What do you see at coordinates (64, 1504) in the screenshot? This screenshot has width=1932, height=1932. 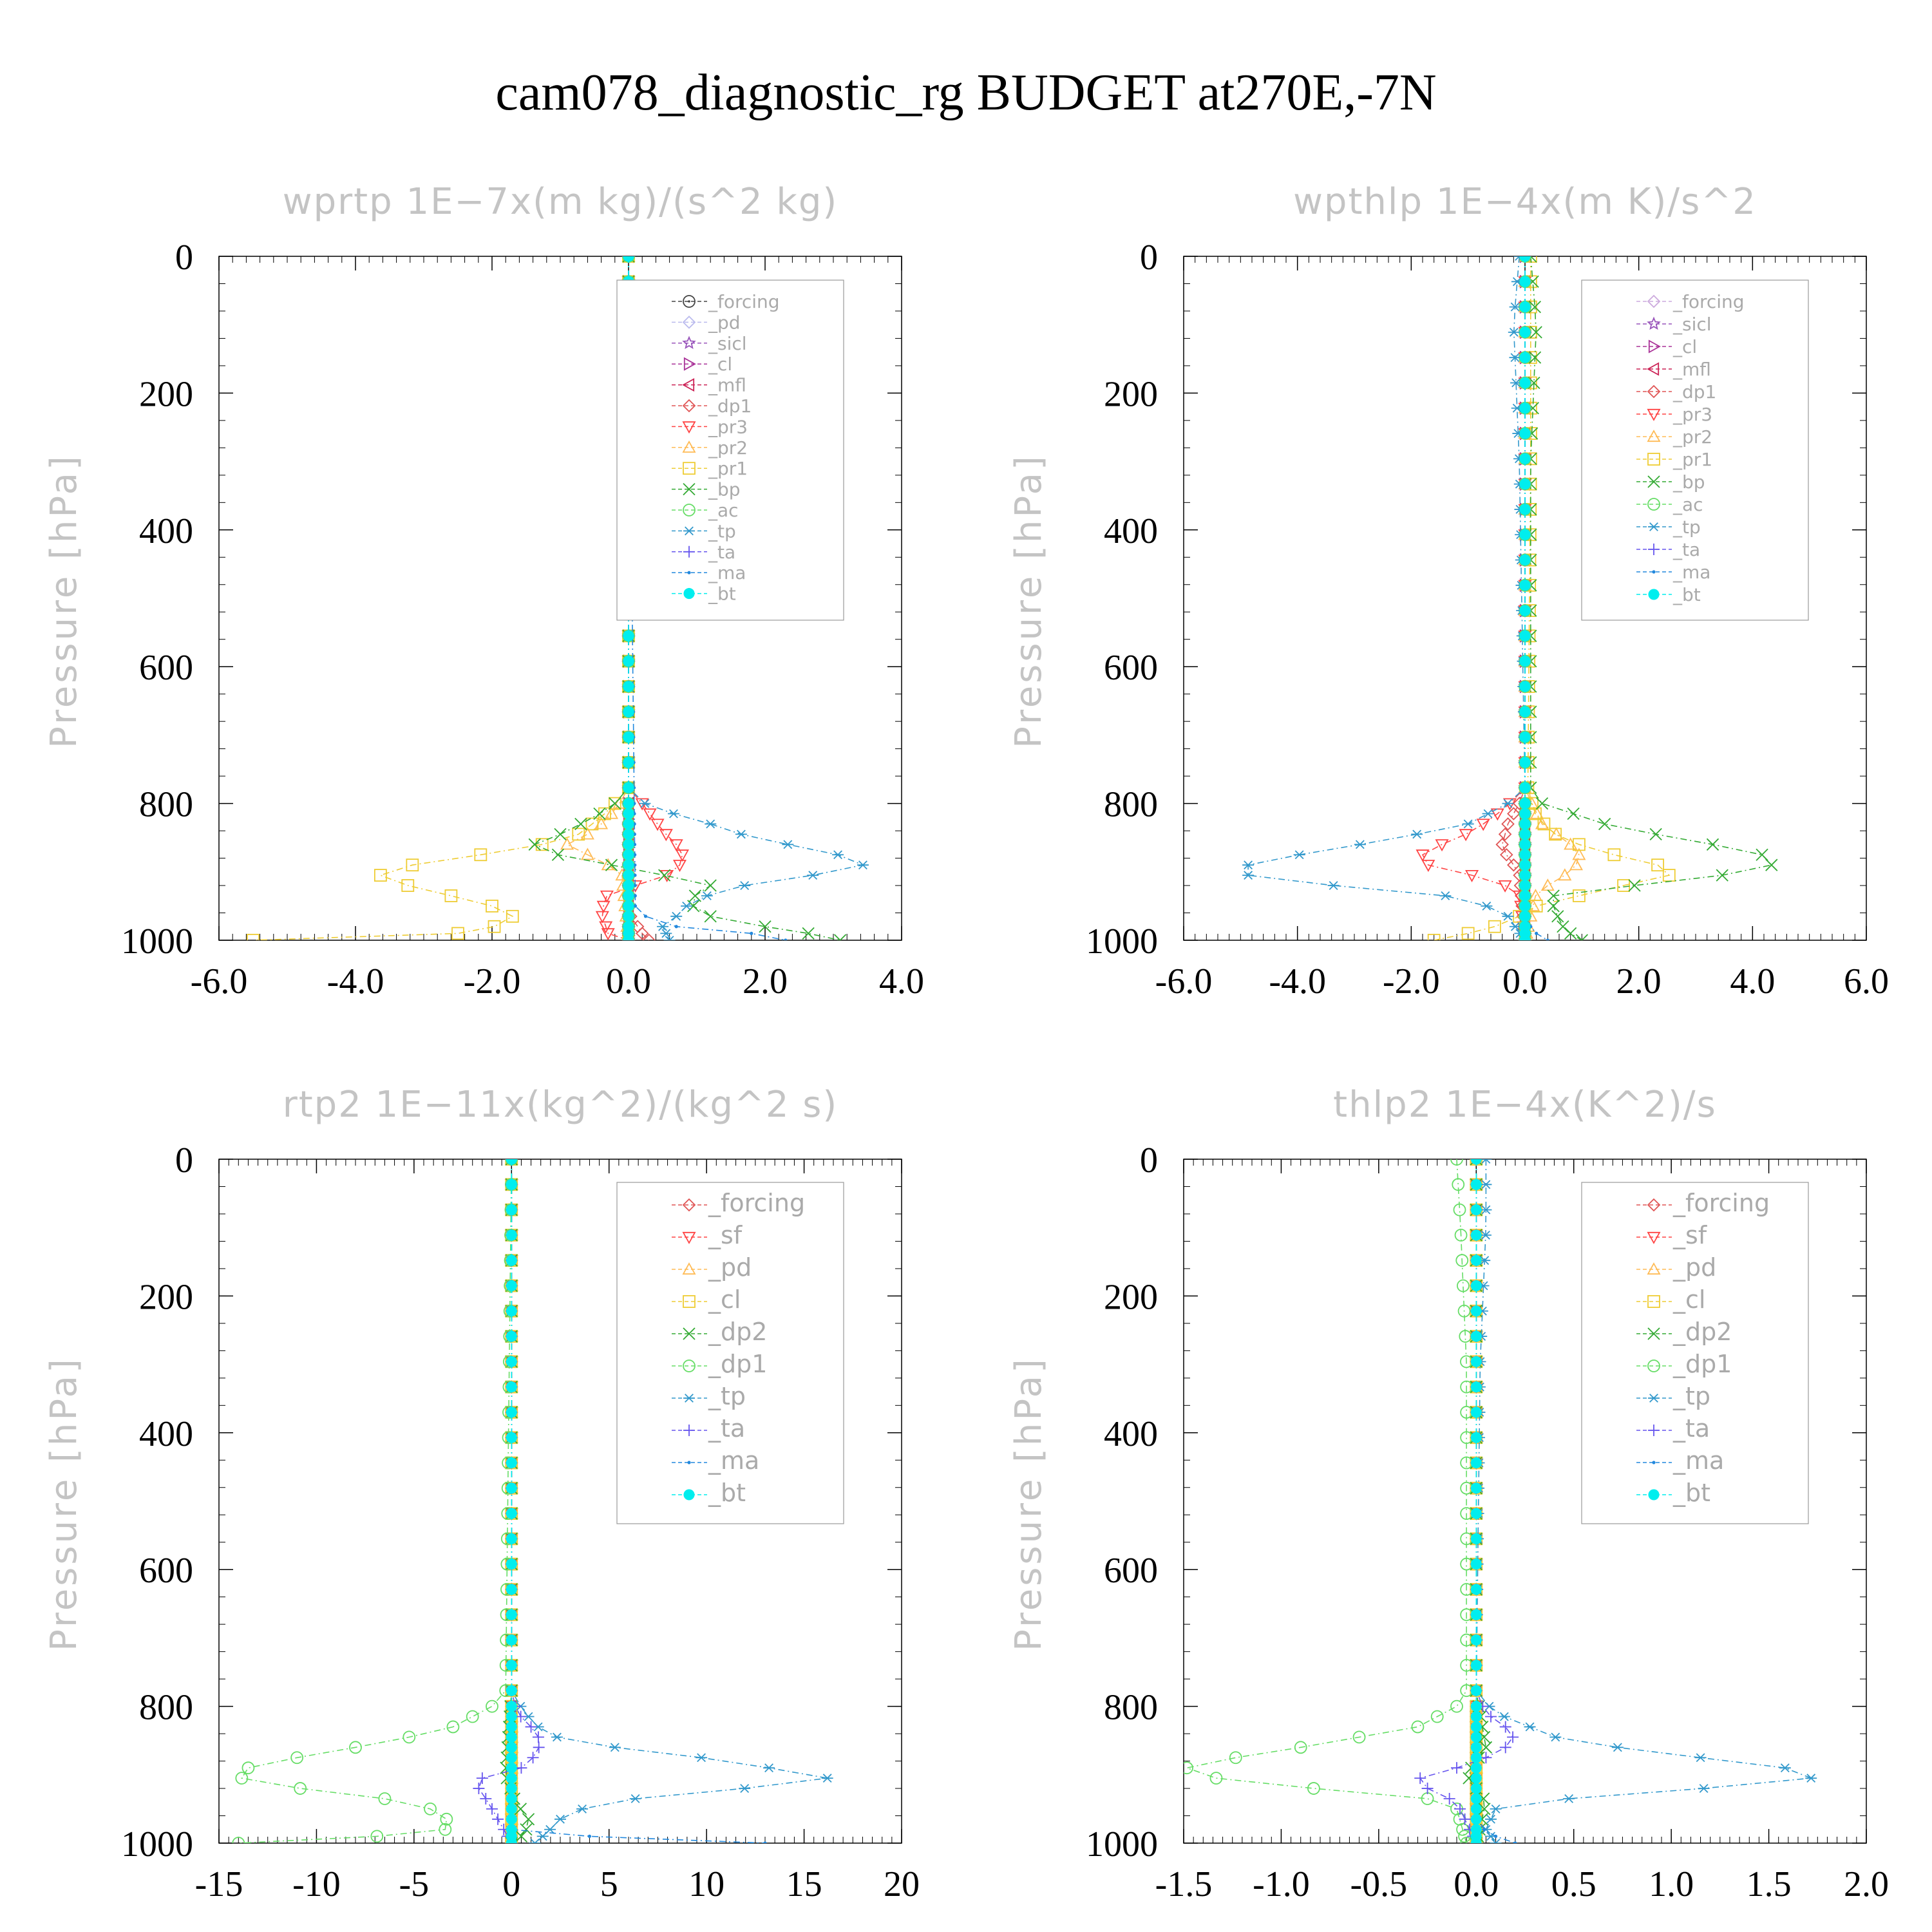 I see `y-axis-label: Pressure [hPa]` at bounding box center [64, 1504].